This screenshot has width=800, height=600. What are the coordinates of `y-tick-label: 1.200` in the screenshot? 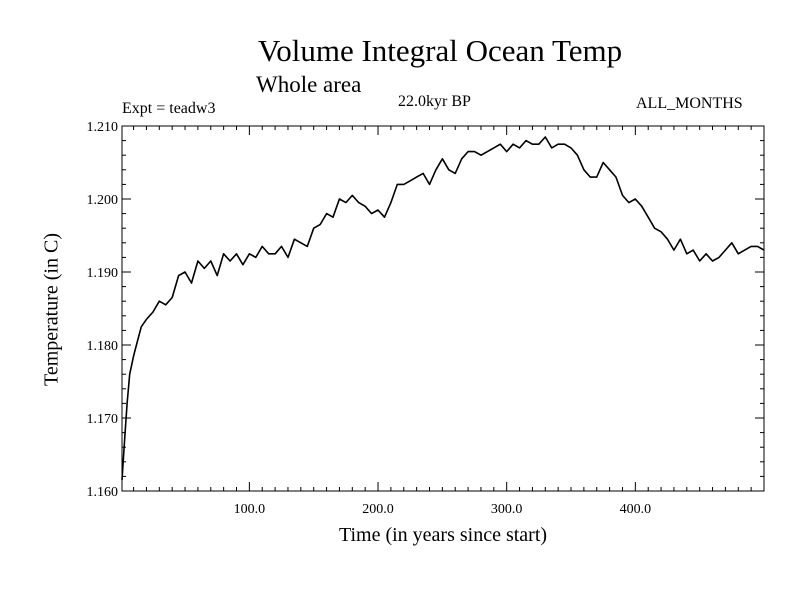 It's located at (103, 200).